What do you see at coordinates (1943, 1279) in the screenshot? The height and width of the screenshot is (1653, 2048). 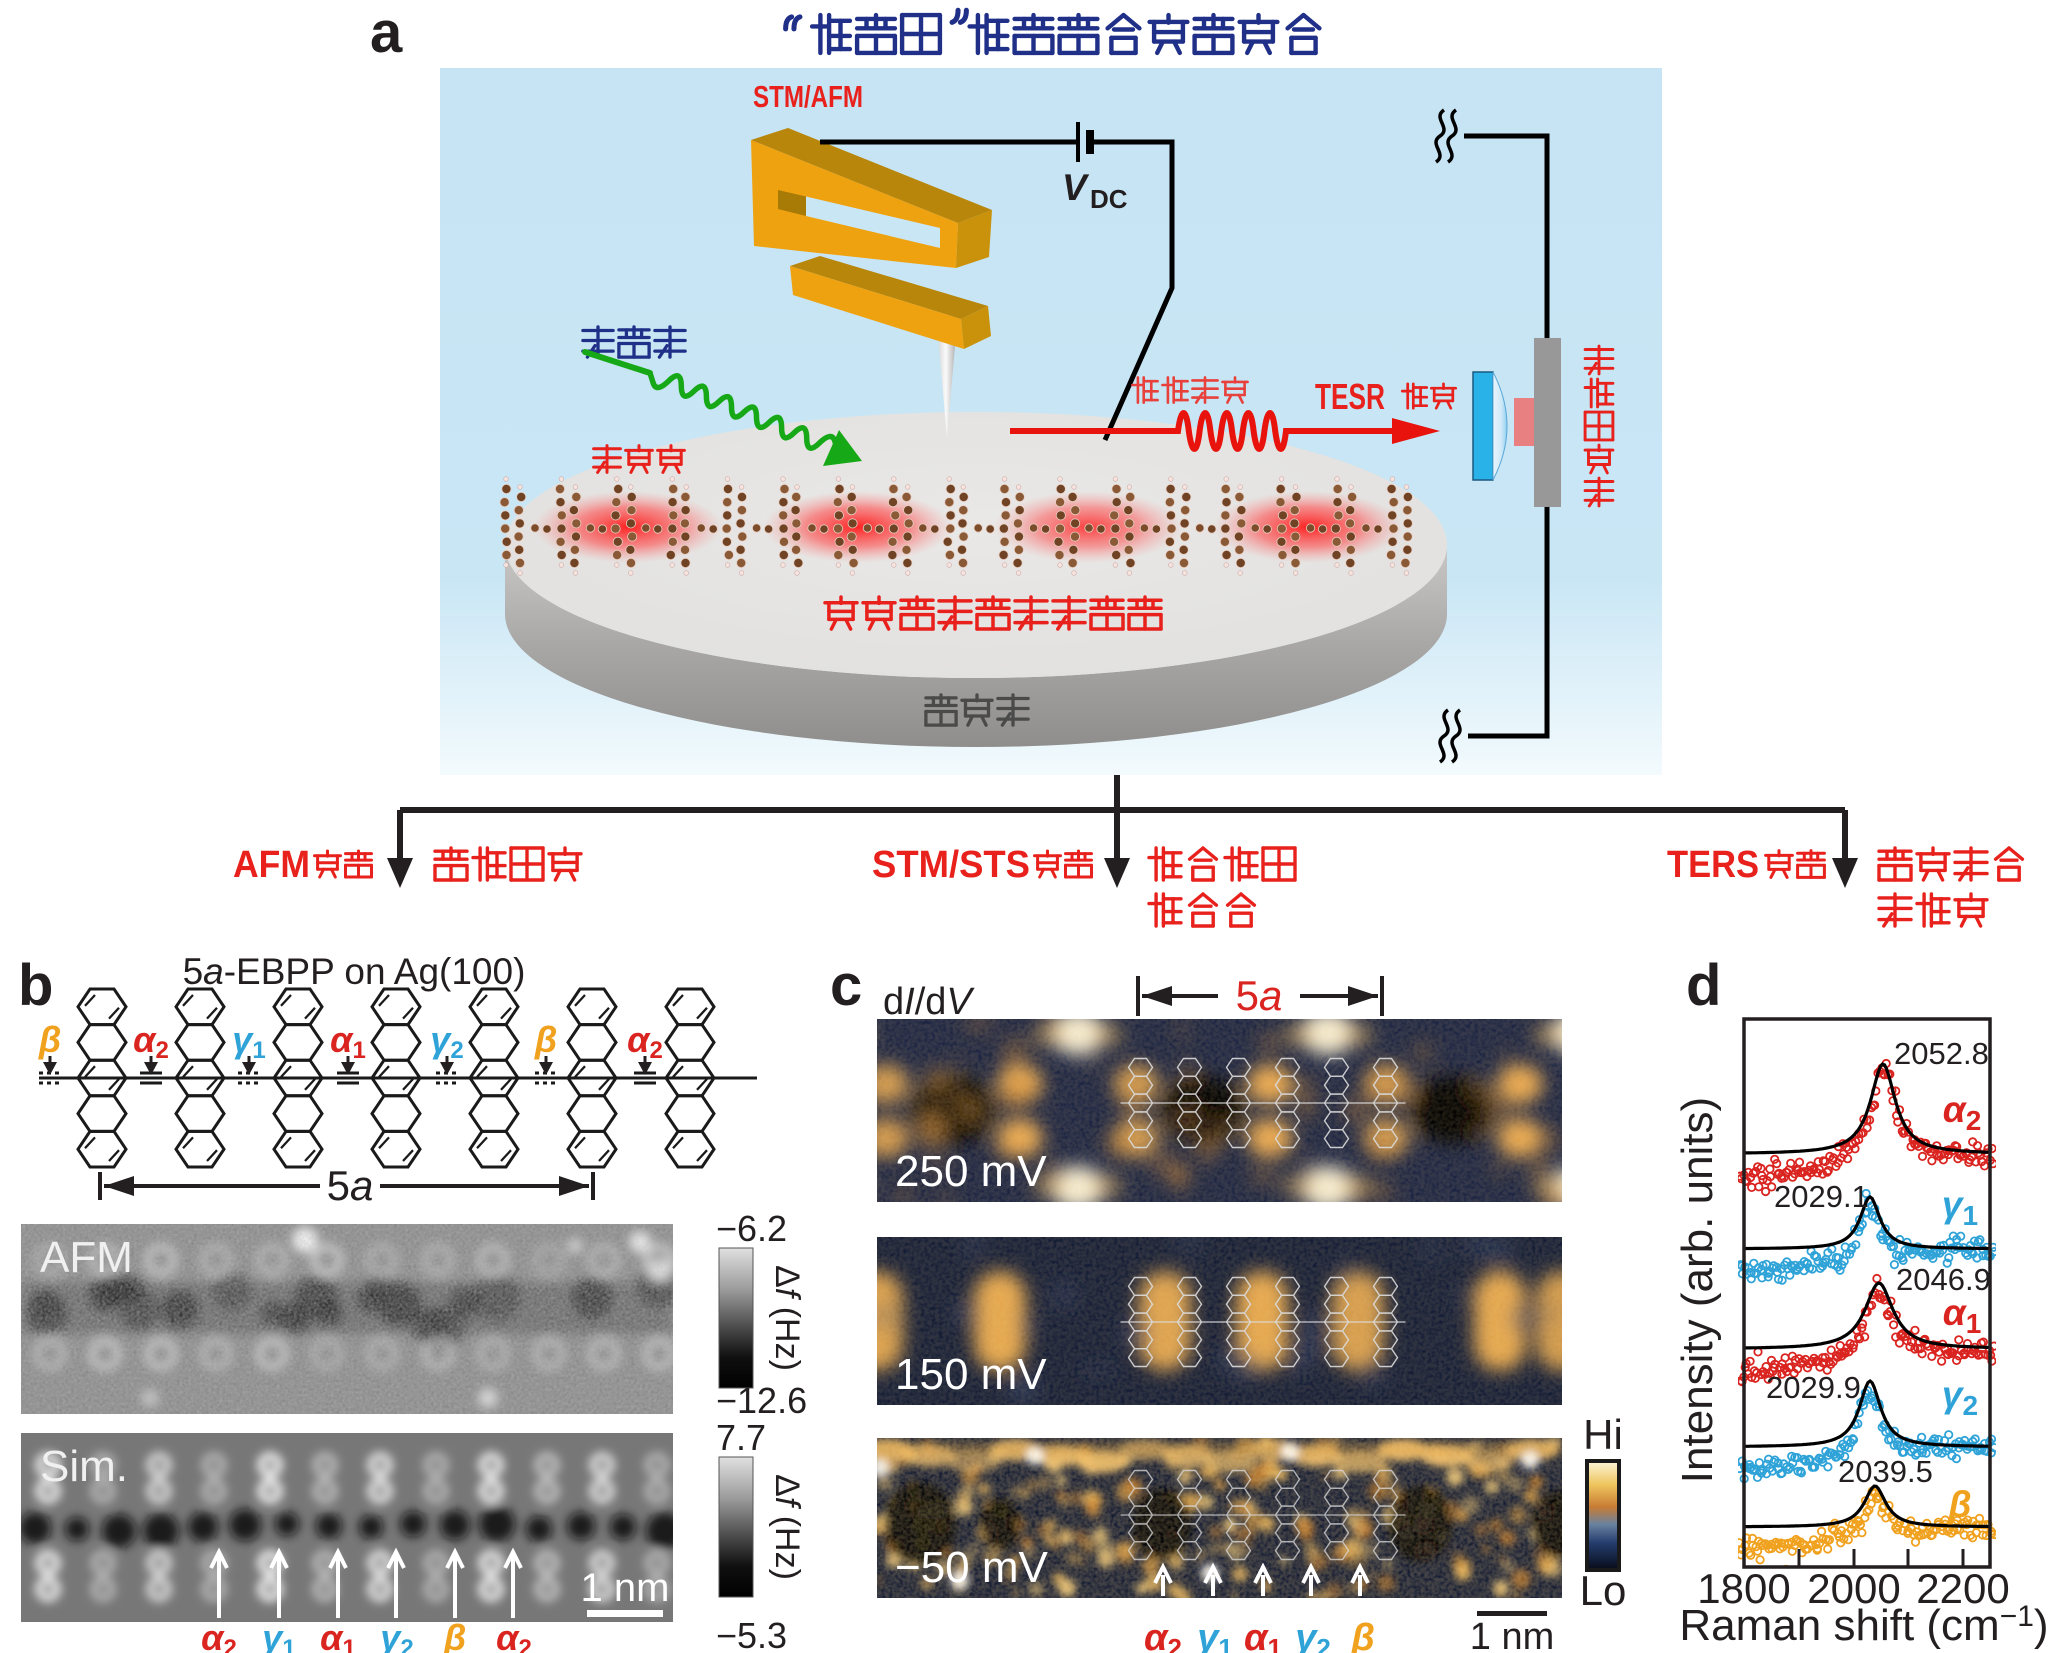 I see `svg-text: 2046.9` at bounding box center [1943, 1279].